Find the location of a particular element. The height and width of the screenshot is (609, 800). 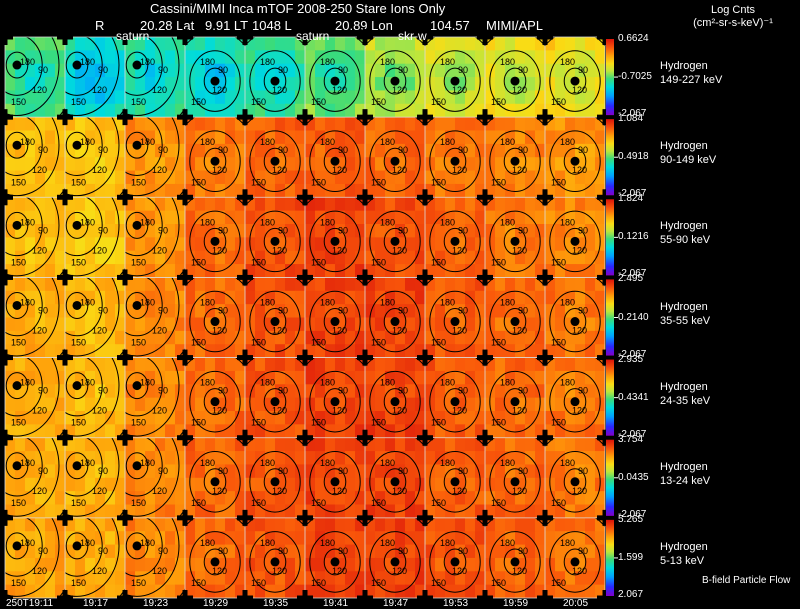

overlay-saturn-label: saturn is located at coordinates (312, 36).